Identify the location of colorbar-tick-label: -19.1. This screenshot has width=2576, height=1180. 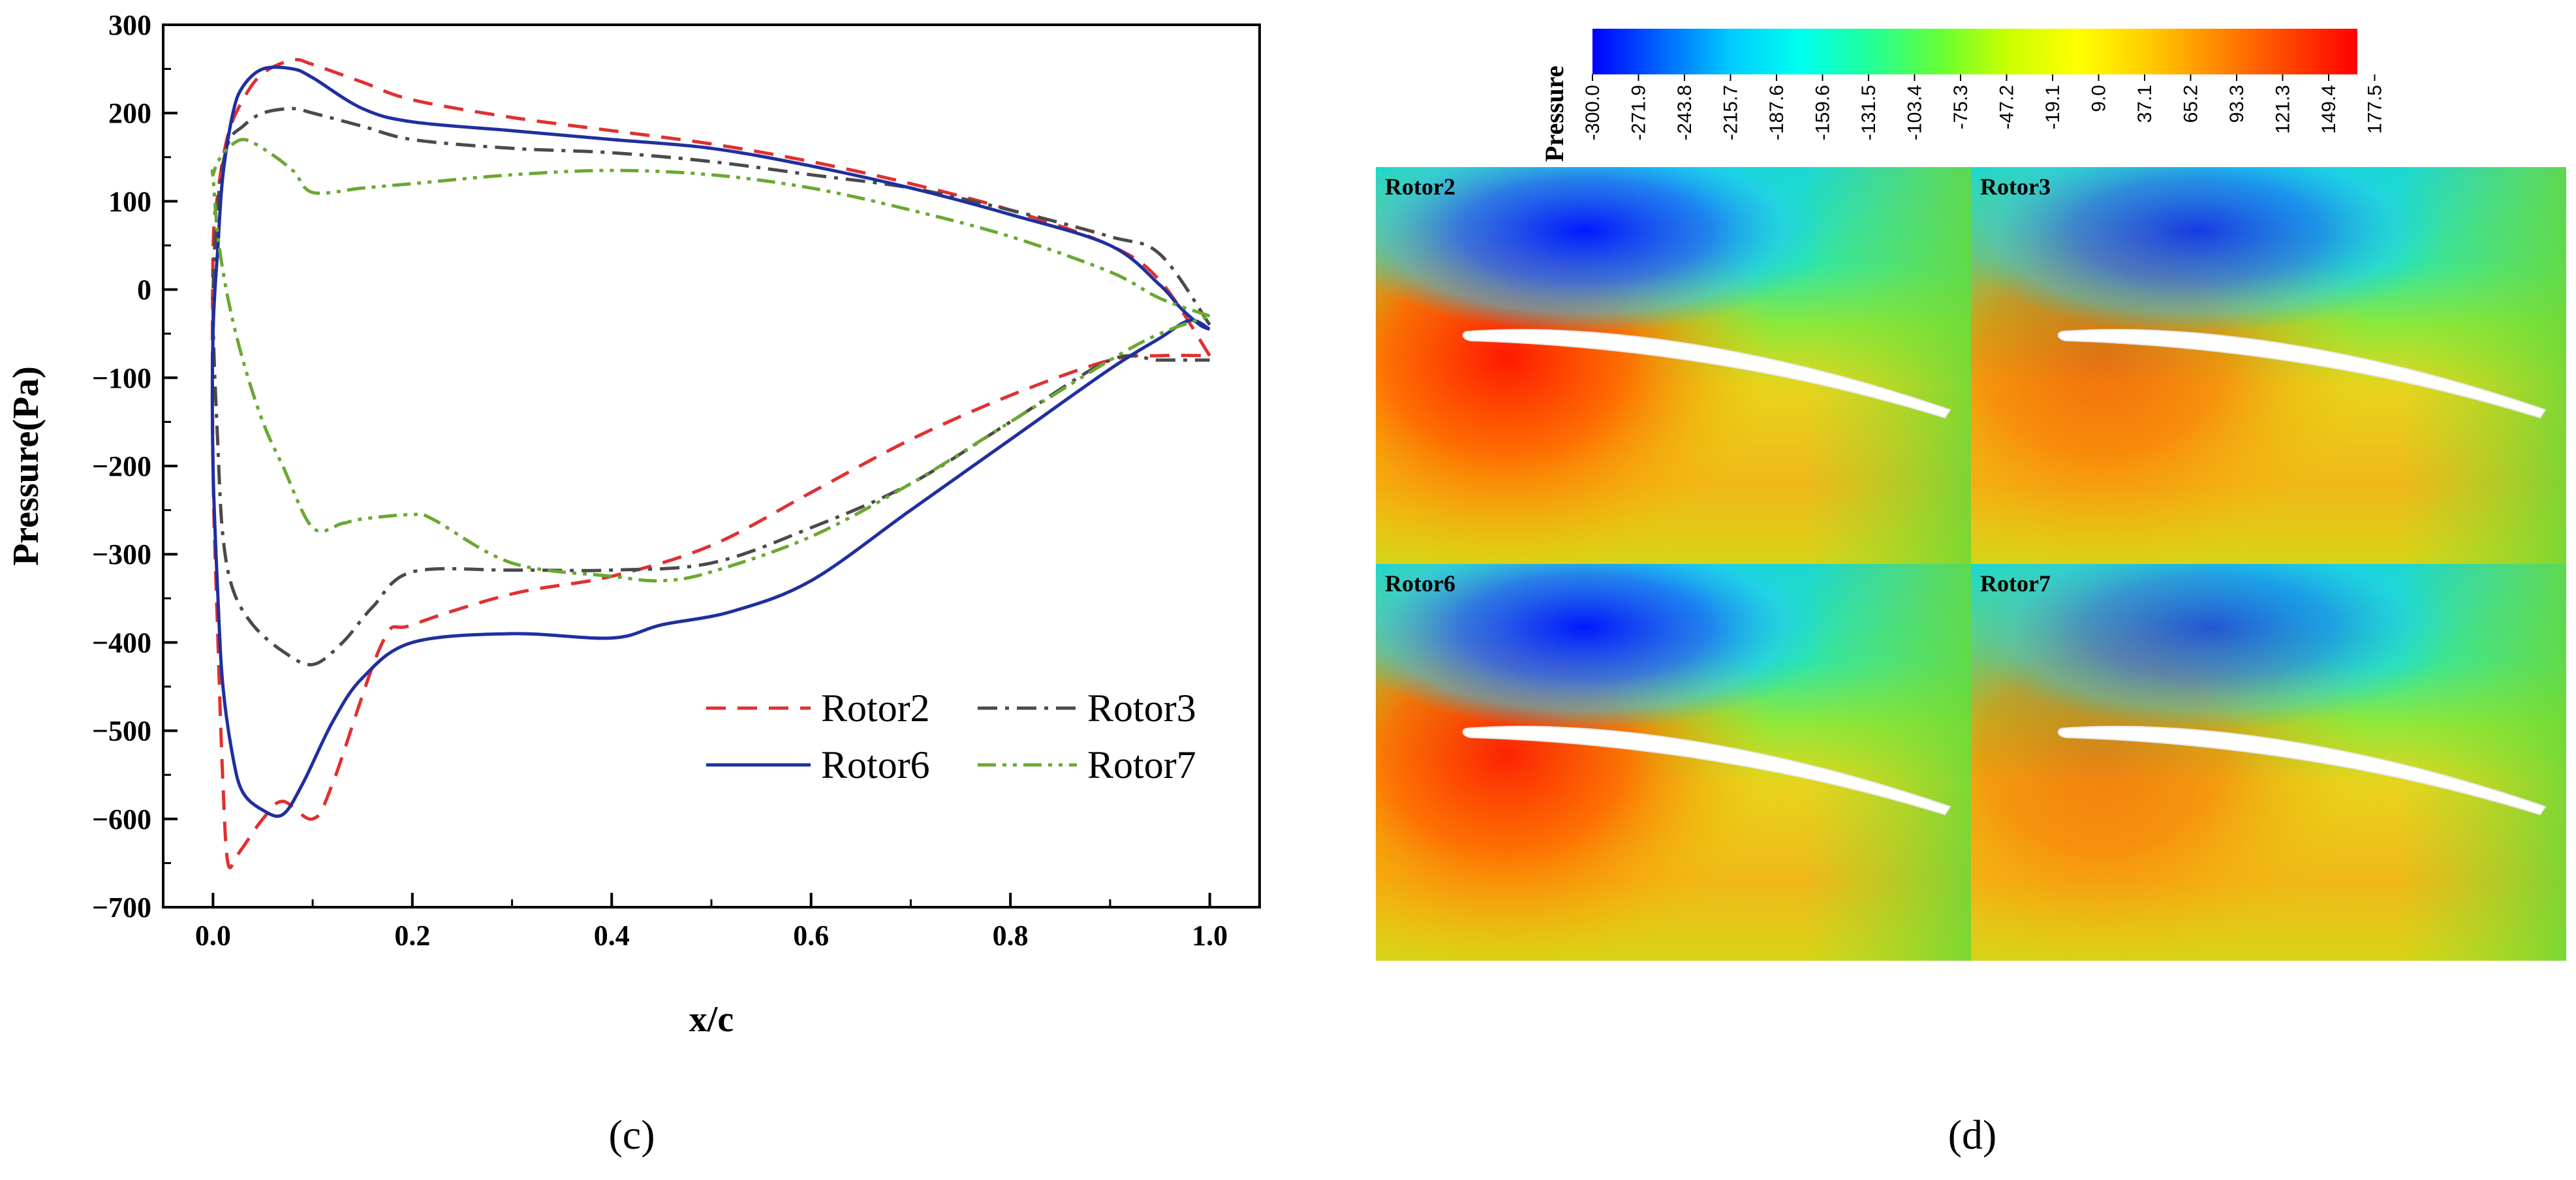
(2053, 107).